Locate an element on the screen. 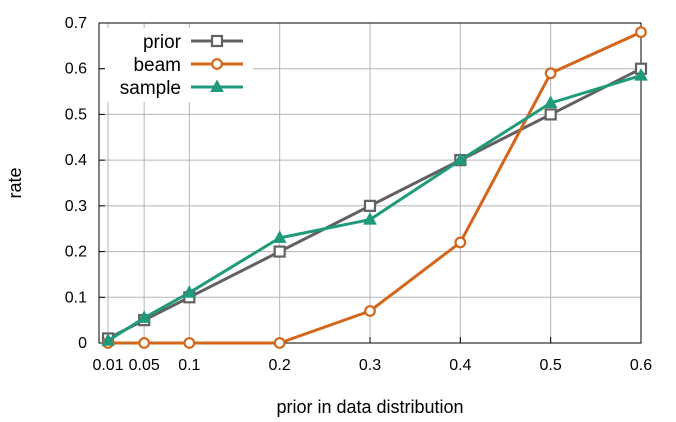  x-tick-label: 0.01 is located at coordinates (107, 365).